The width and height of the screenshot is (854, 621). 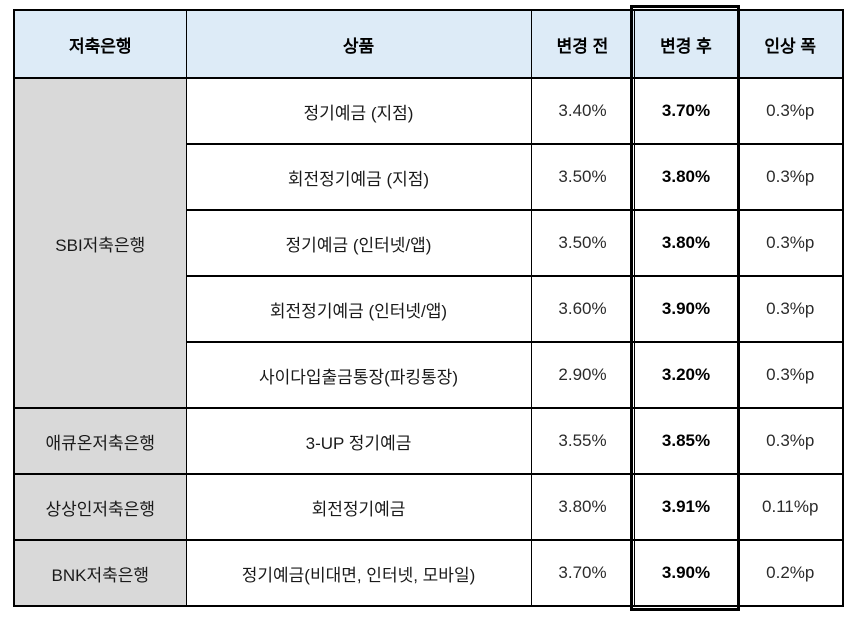 I want to click on bank-cell: 애큐온저축은행, so click(x=100, y=441).